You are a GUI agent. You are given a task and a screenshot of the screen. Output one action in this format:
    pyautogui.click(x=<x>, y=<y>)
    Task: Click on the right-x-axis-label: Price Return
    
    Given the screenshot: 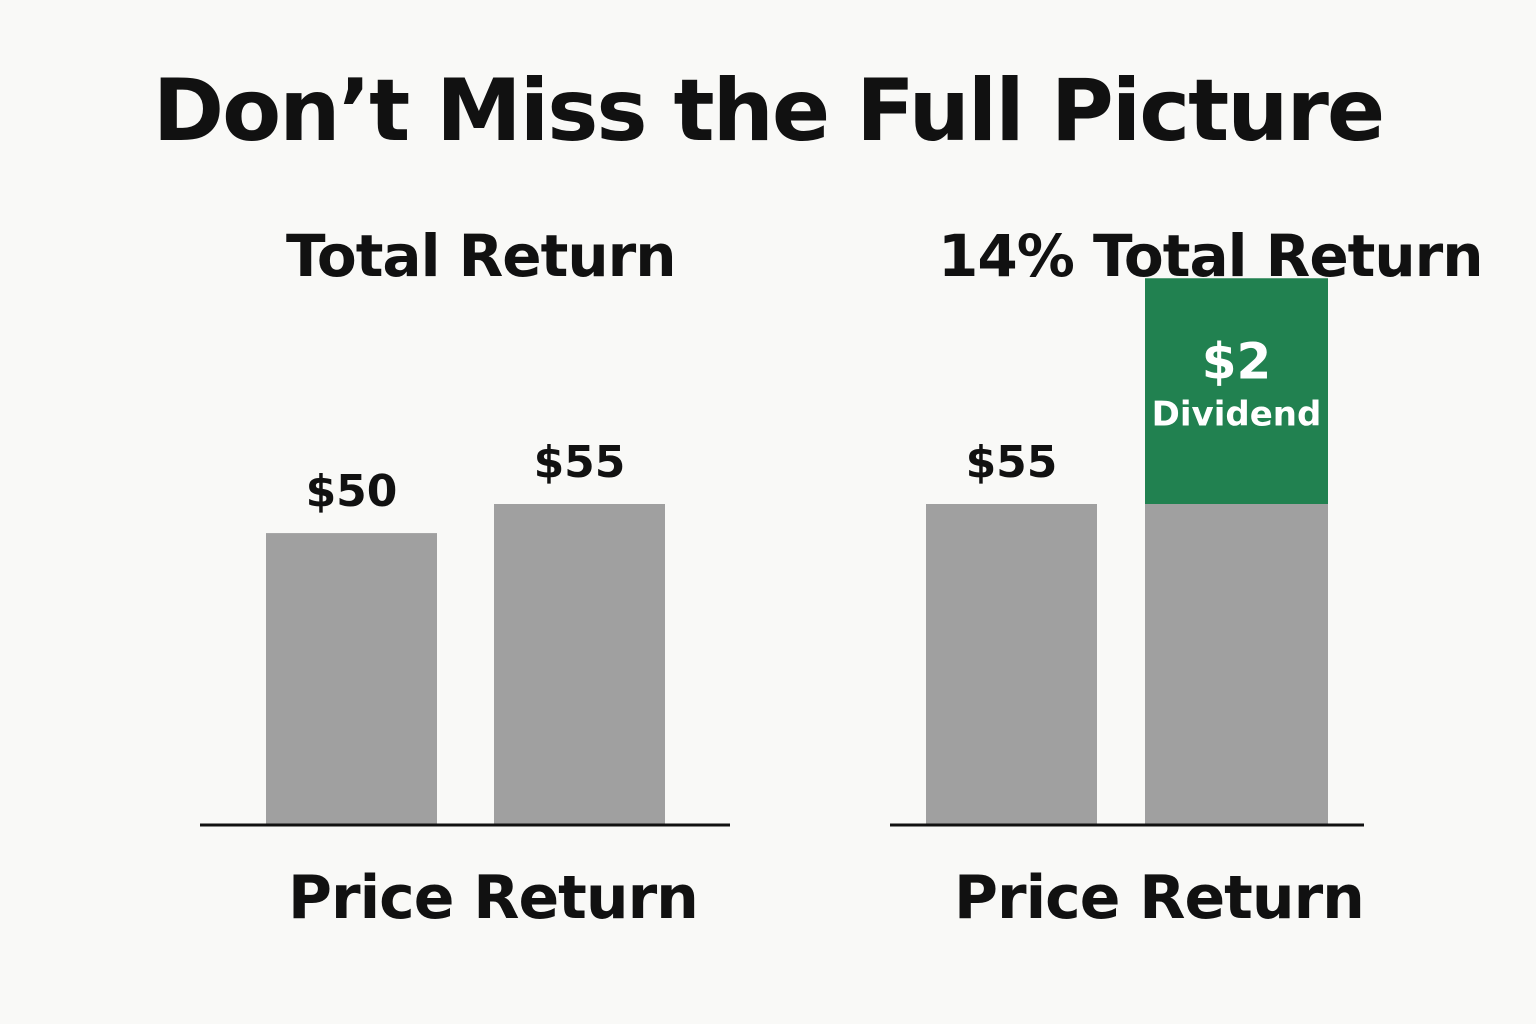 What is the action you would take?
    pyautogui.click(x=1159, y=898)
    